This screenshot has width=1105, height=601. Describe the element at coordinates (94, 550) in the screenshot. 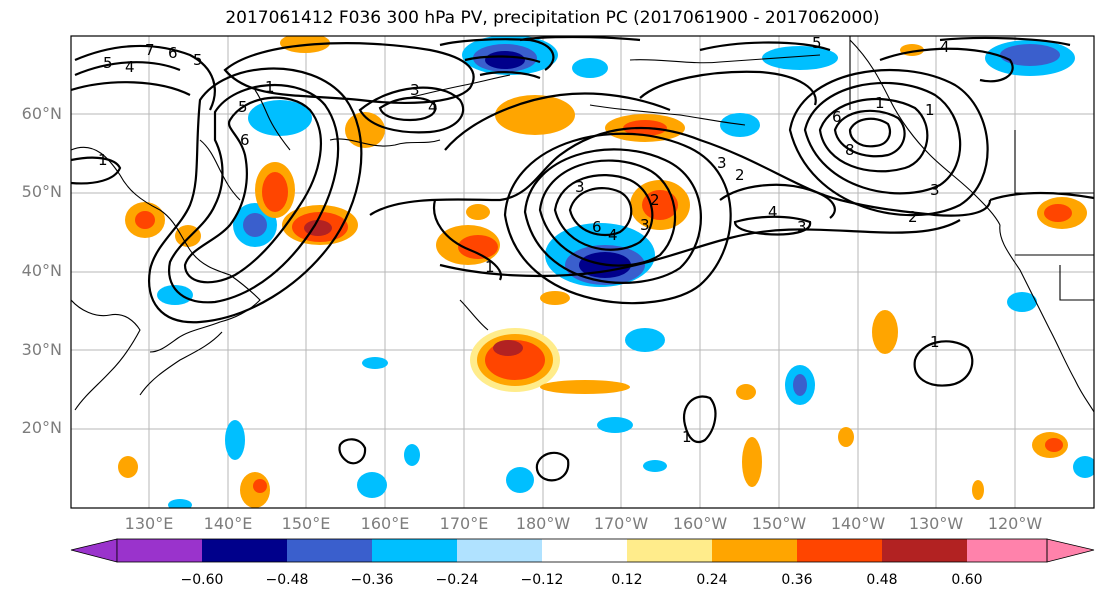

I see `colorbar-extend-left` at that location.